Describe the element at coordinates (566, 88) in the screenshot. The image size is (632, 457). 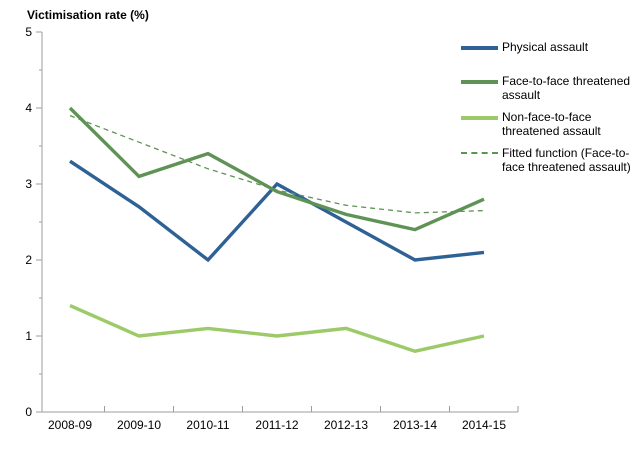
I see `legend-label: Face-to-face threatened assault` at that location.